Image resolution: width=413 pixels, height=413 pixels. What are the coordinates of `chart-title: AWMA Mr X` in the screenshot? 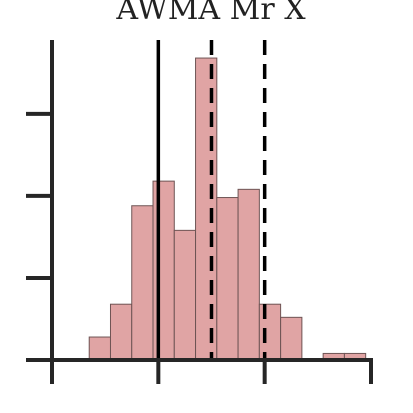 It's located at (210, 13).